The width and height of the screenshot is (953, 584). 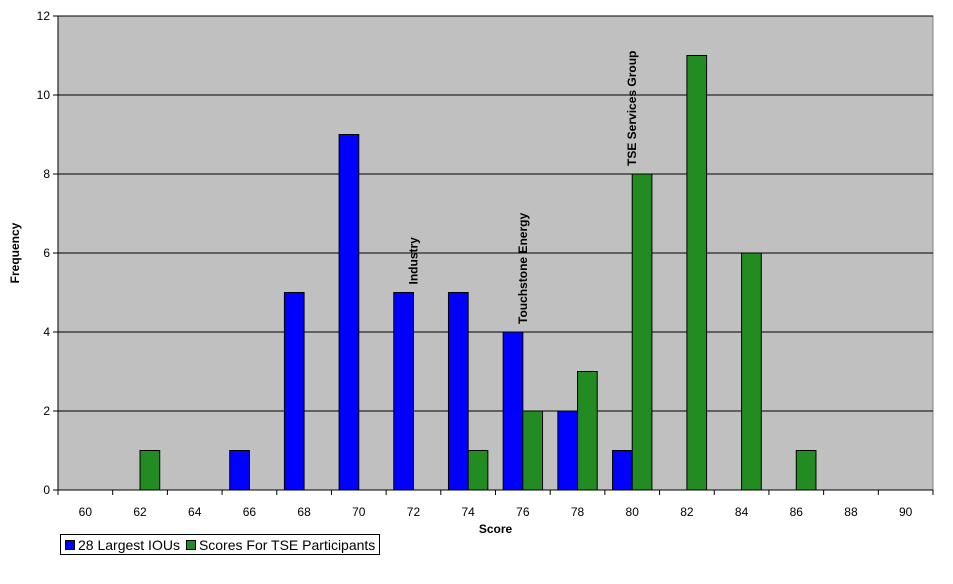 What do you see at coordinates (195, 512) in the screenshot?
I see `x-tick-label: 64` at bounding box center [195, 512].